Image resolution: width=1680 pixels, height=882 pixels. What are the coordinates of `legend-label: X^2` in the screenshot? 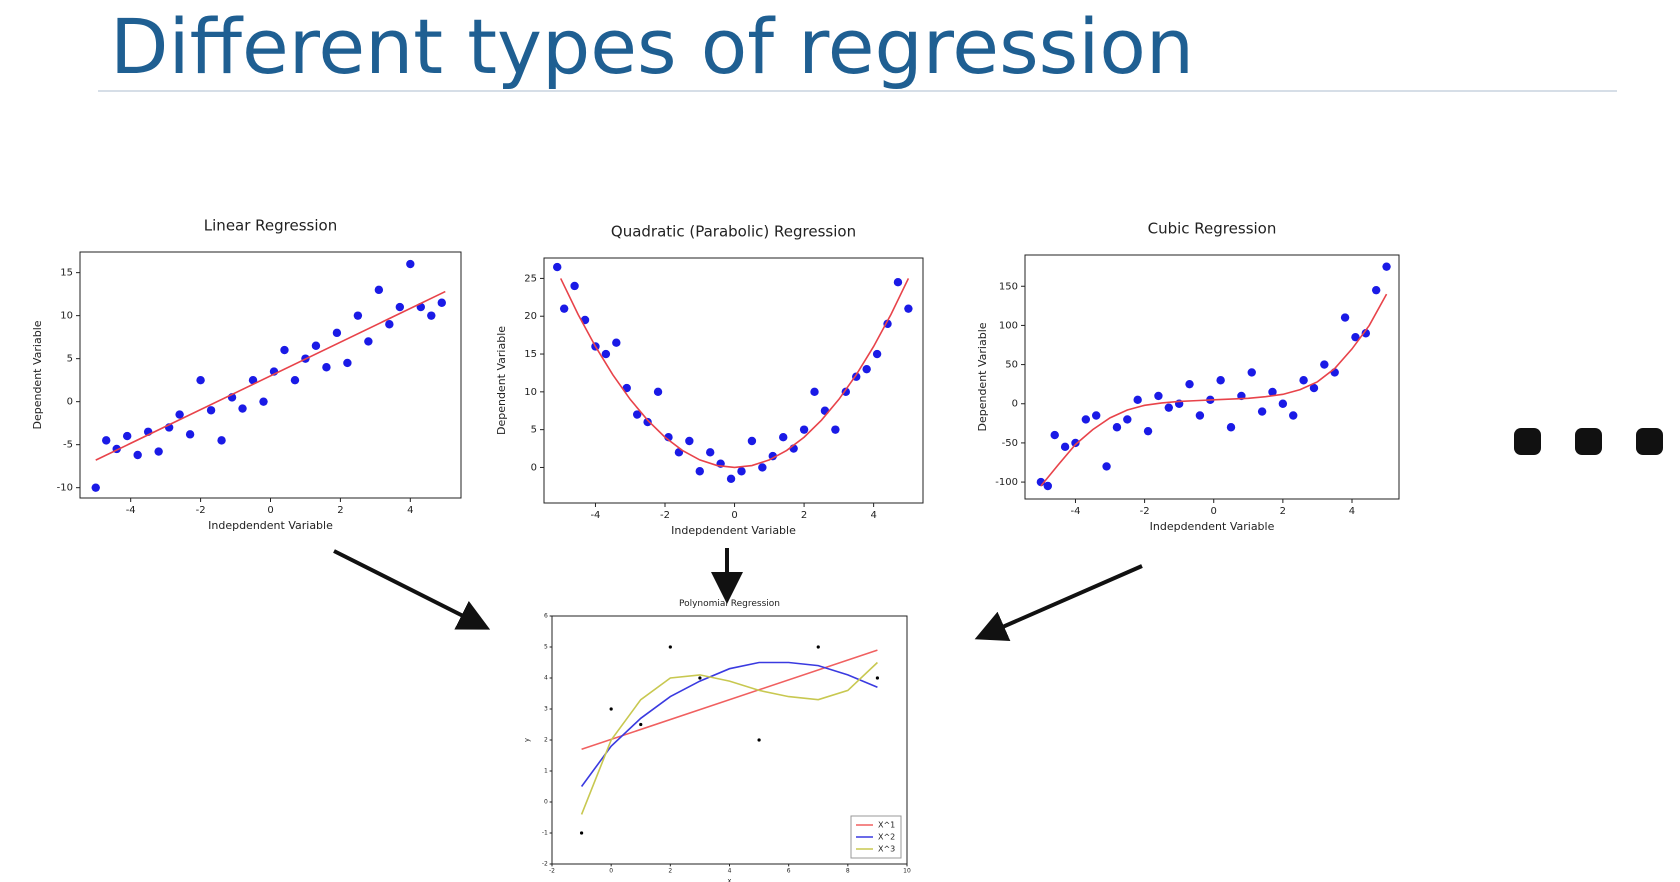 It's located at (886, 837).